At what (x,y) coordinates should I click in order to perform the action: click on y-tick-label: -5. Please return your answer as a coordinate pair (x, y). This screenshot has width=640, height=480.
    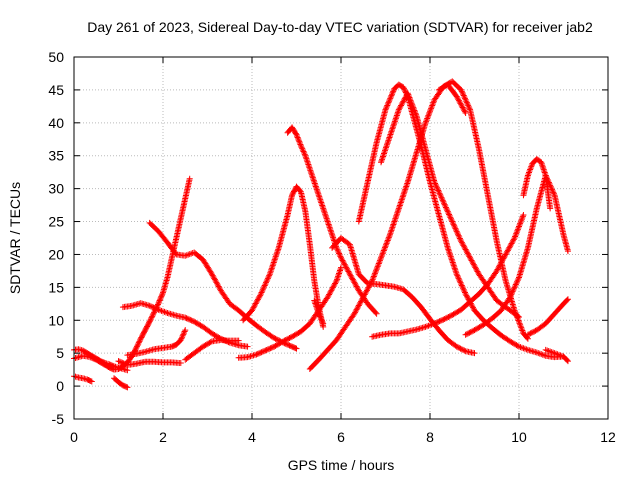
    Looking at the image, I should click on (58, 419).